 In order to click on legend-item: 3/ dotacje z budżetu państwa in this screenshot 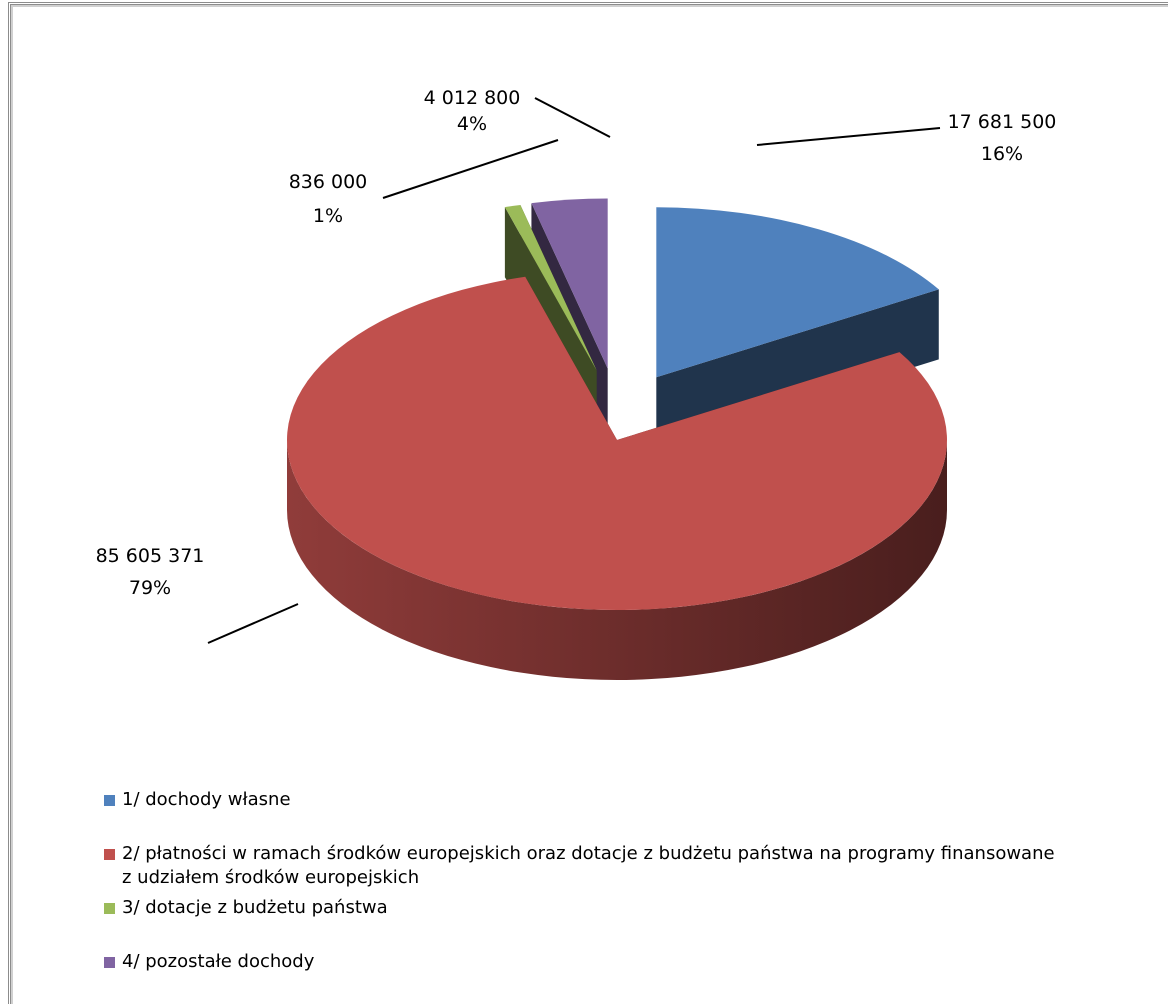, I will do `click(584, 908)`.